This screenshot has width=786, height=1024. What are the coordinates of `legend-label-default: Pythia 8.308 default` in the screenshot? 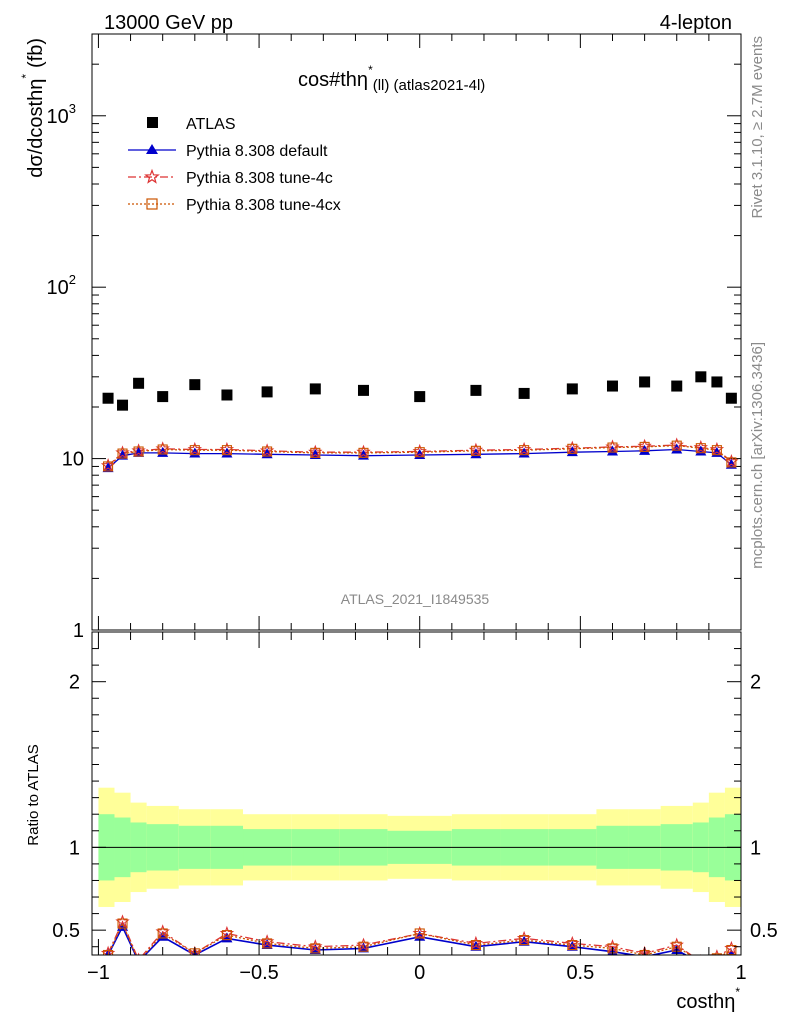 It's located at (257, 151).